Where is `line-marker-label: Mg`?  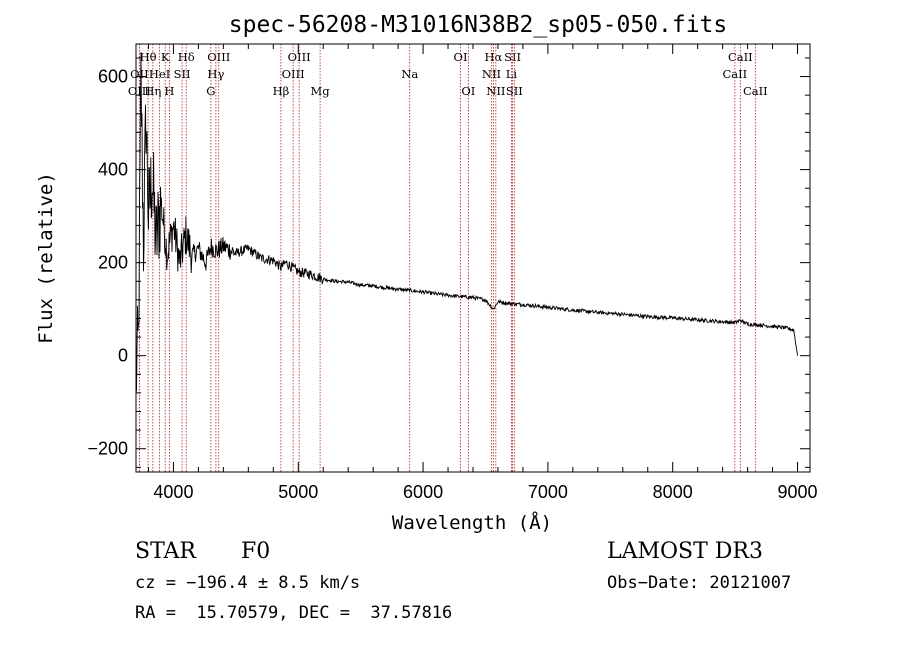 line-marker-label: Mg is located at coordinates (321, 91).